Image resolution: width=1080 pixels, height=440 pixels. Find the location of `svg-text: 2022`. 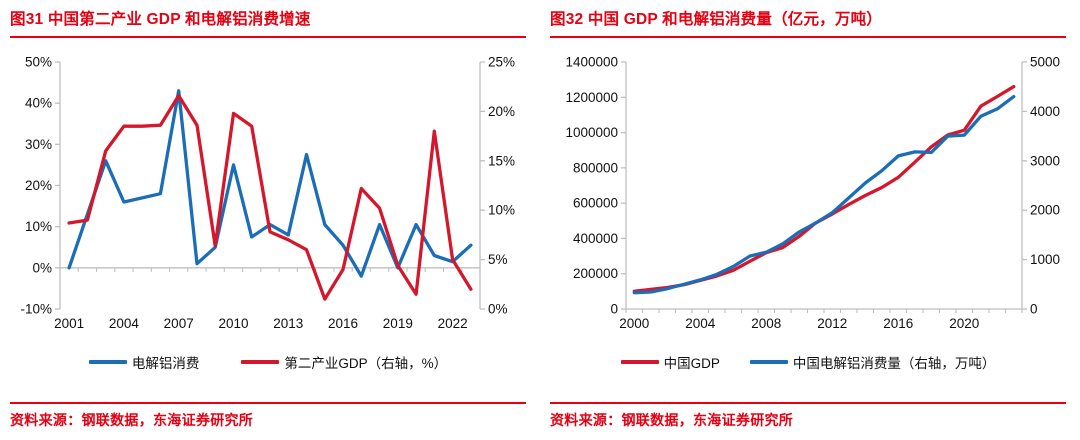

svg-text: 2022 is located at coordinates (453, 323).